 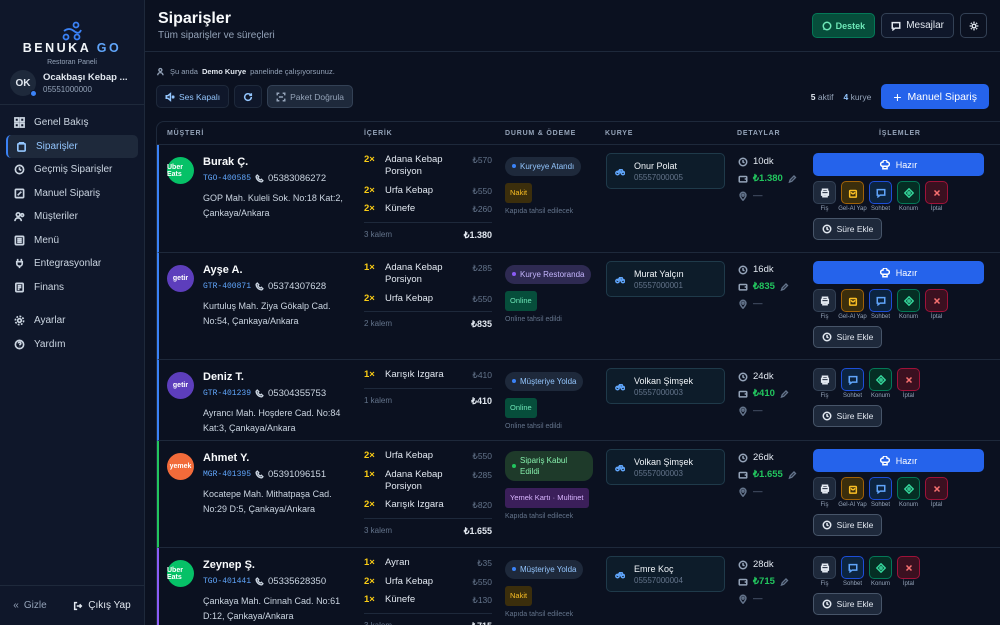 What do you see at coordinates (184, 71) in the screenshot?
I see `notice-prefix: Şu anda` at bounding box center [184, 71].